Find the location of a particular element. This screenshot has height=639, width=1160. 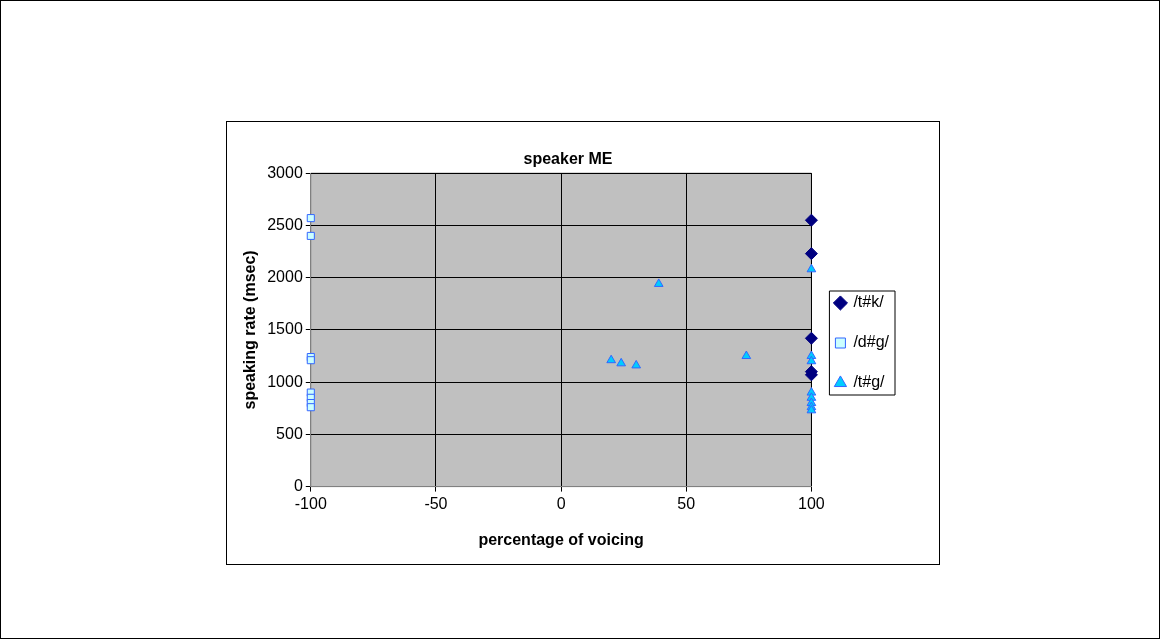

y-tick-label: 500 is located at coordinates (289, 433).